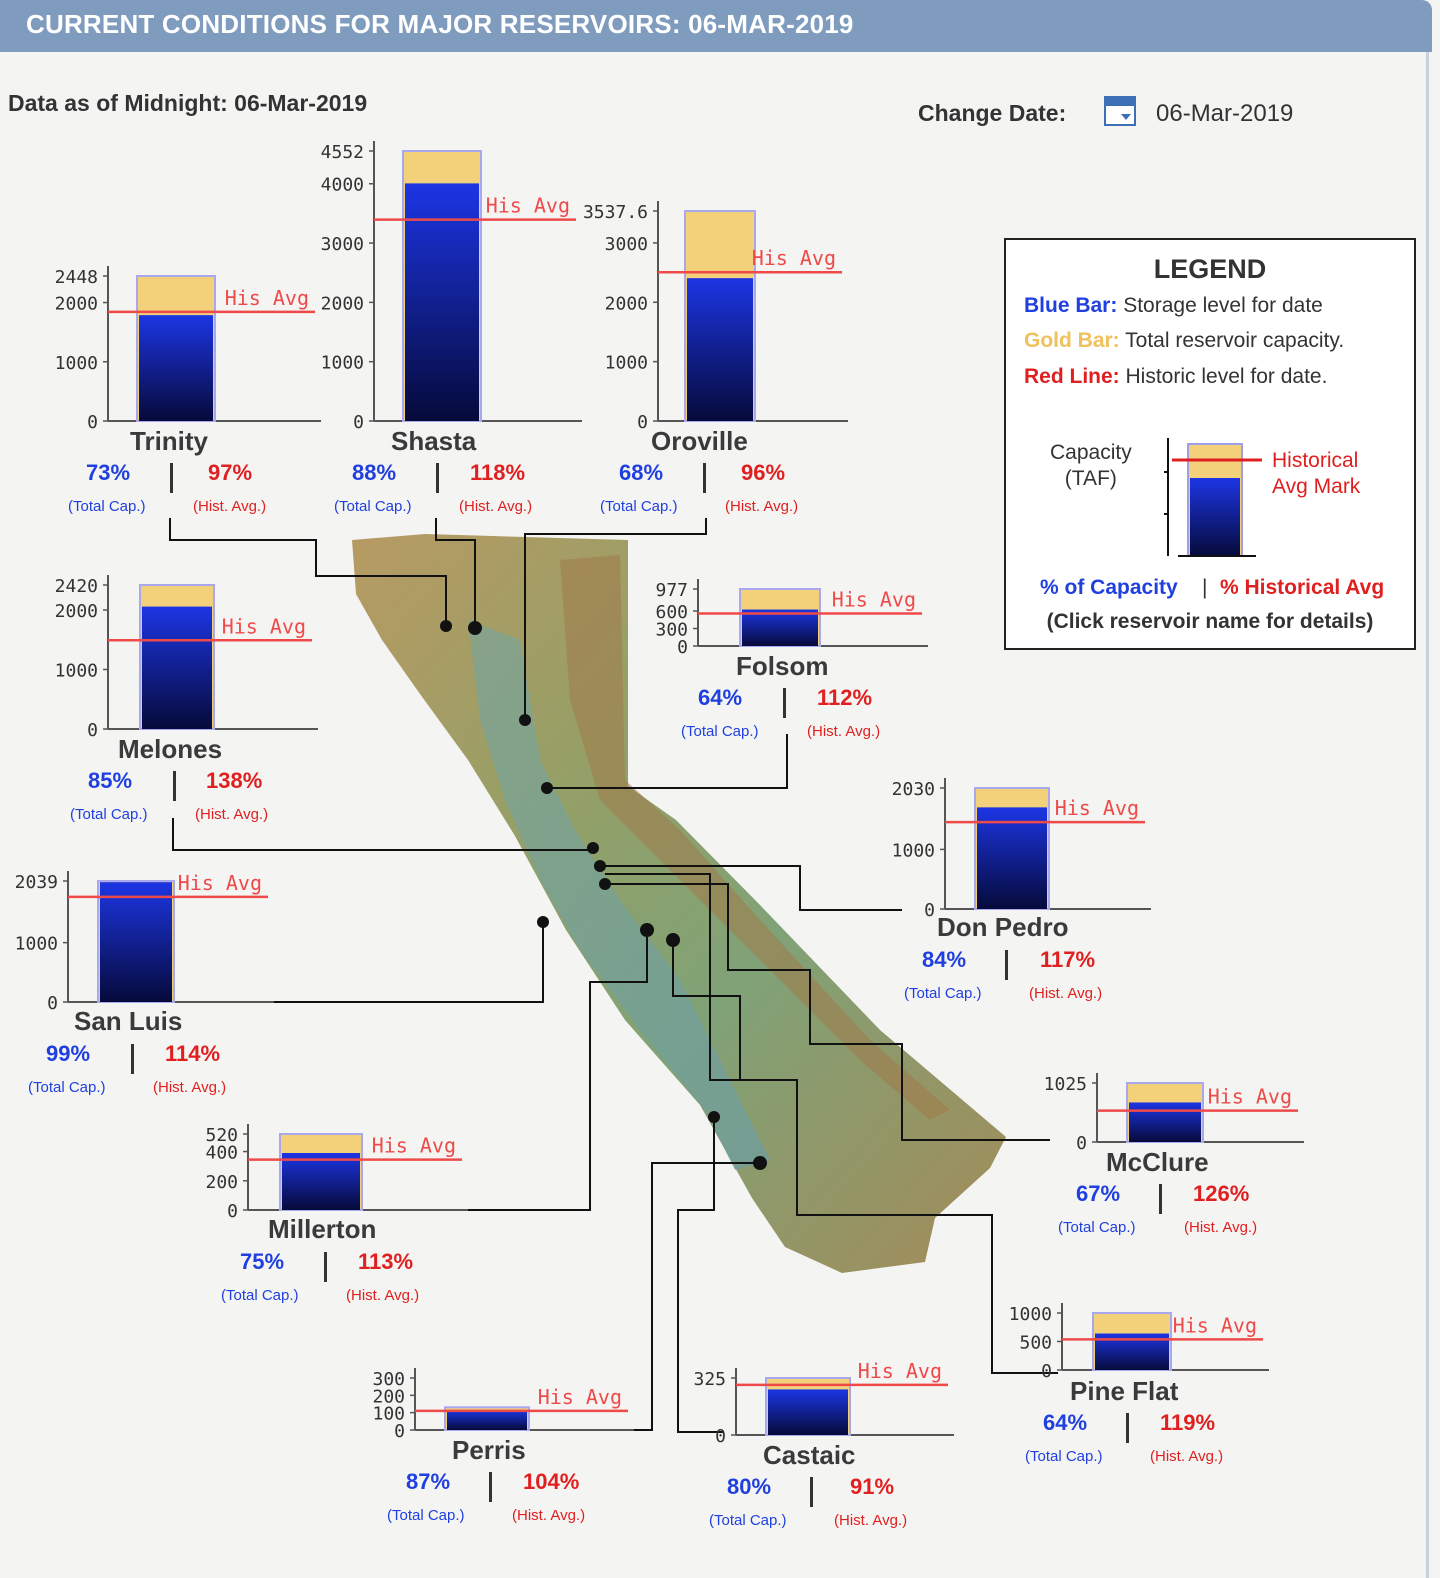 Image resolution: width=1440 pixels, height=1578 pixels. I want to click on legend-capacity-line2: (TAF), so click(1090, 478).